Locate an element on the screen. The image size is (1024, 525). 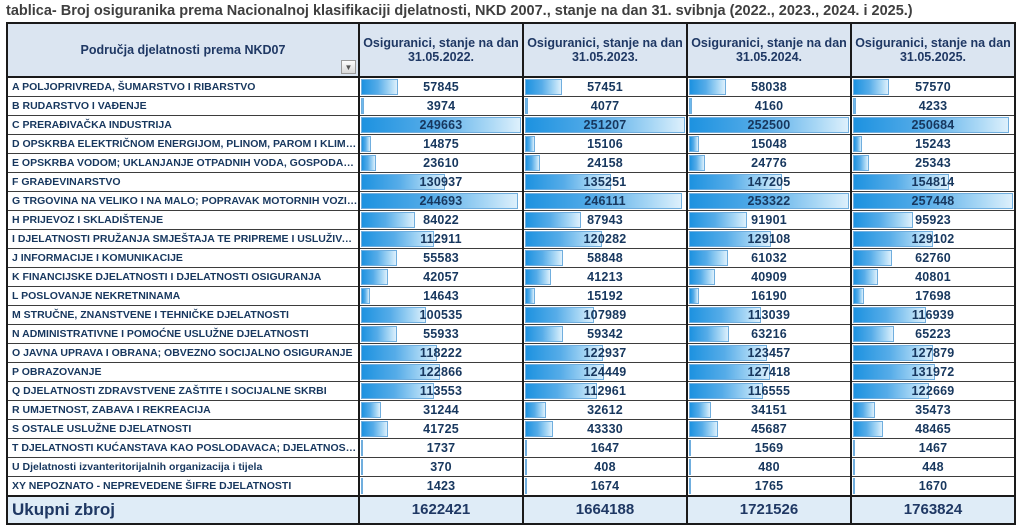
value-cell: 35473 is located at coordinates (932, 410).